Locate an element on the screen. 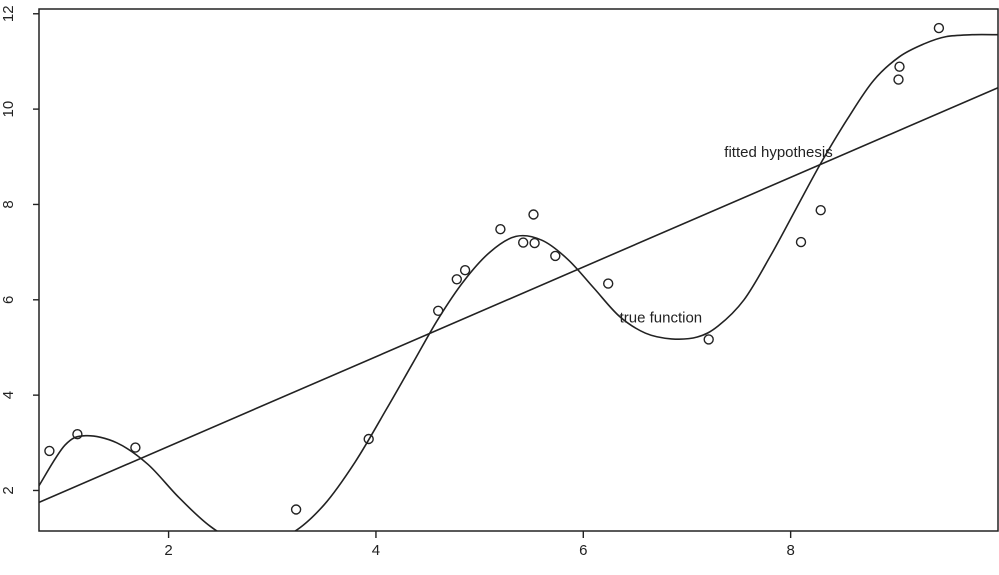  x-tick-label: 4 is located at coordinates (376, 550).